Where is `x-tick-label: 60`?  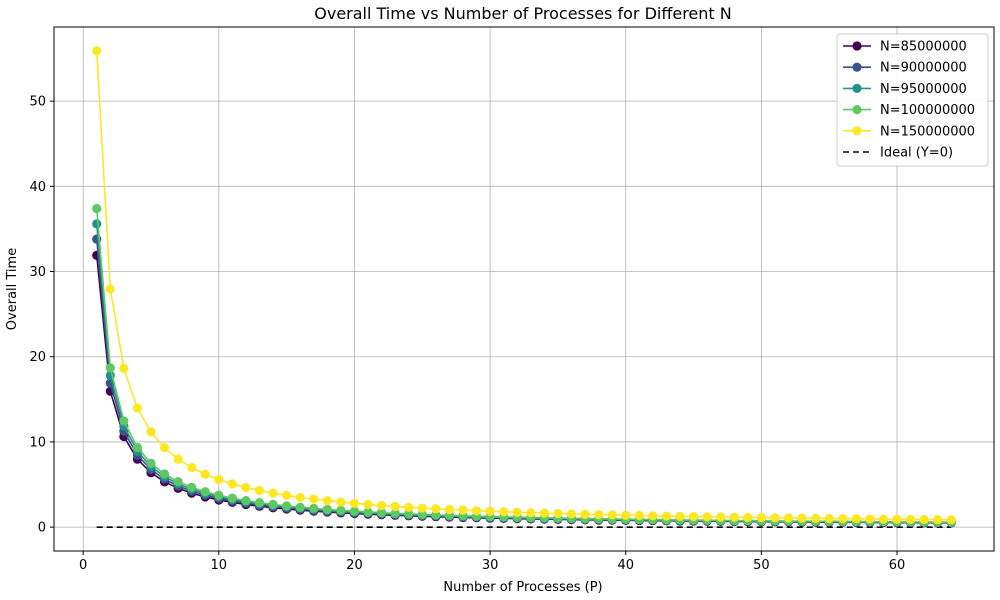
x-tick-label: 60 is located at coordinates (897, 565).